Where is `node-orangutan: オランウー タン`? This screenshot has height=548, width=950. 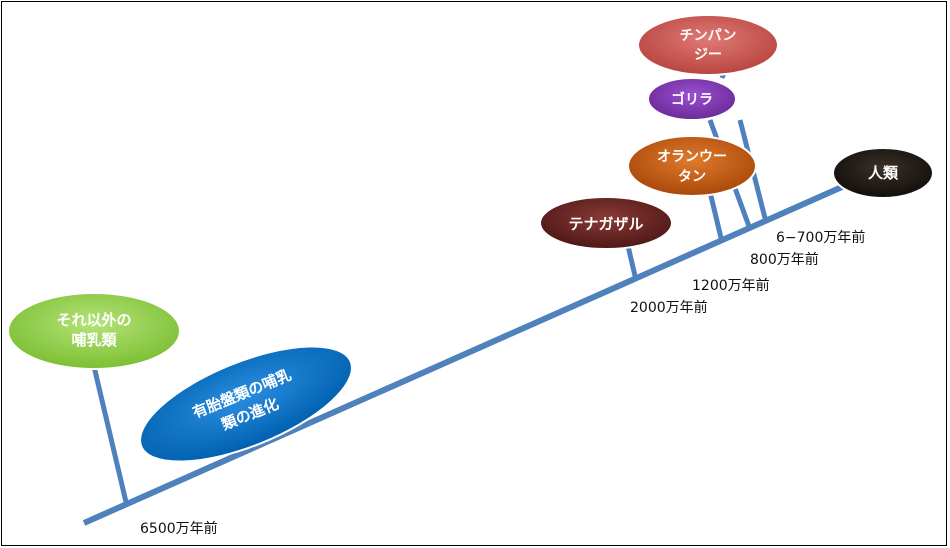
node-orangutan: オランウー タン is located at coordinates (692, 166).